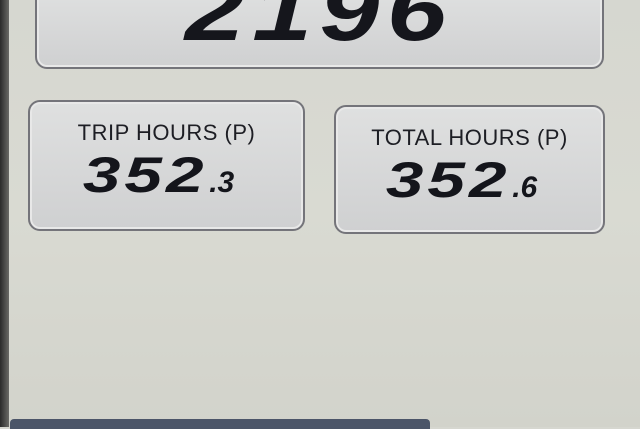 The image size is (640, 429). I want to click on tile: TRIP HOURS (P) 352.3, so click(166, 165).